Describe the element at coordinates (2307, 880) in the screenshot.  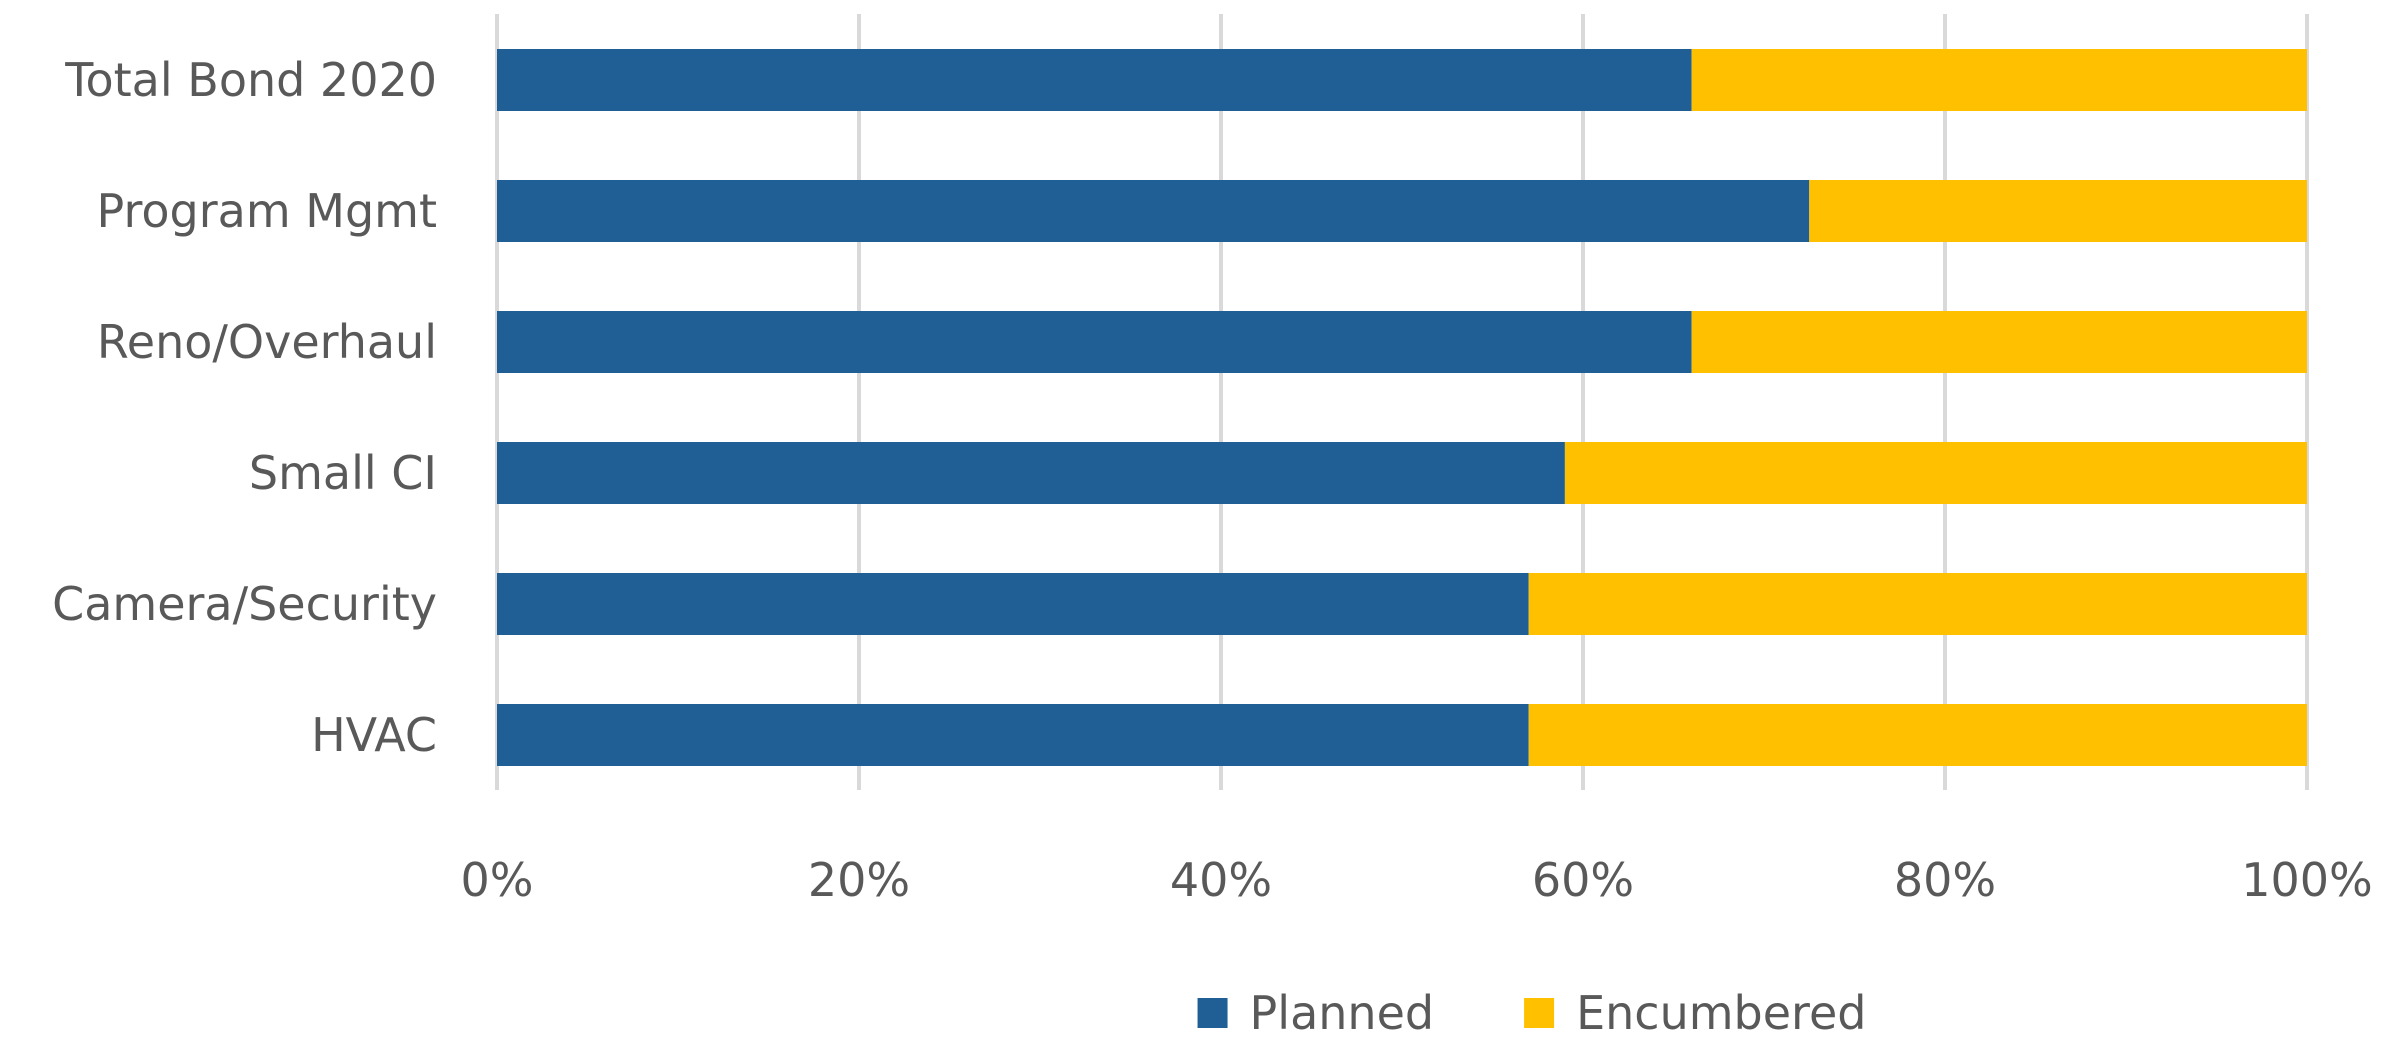
I see `x-tick-label: 100%` at that location.